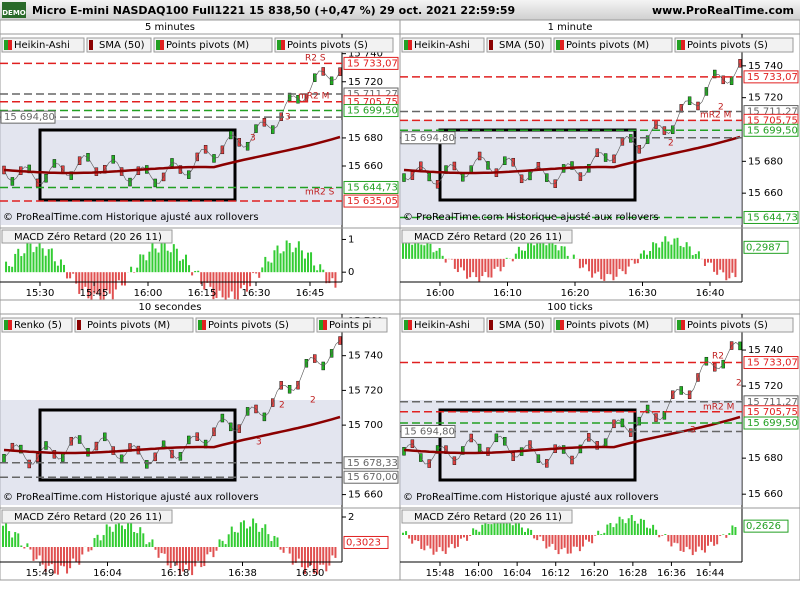 The height and width of the screenshot is (604, 800). I want to click on site: www.ProRealTime.com, so click(723, 10).